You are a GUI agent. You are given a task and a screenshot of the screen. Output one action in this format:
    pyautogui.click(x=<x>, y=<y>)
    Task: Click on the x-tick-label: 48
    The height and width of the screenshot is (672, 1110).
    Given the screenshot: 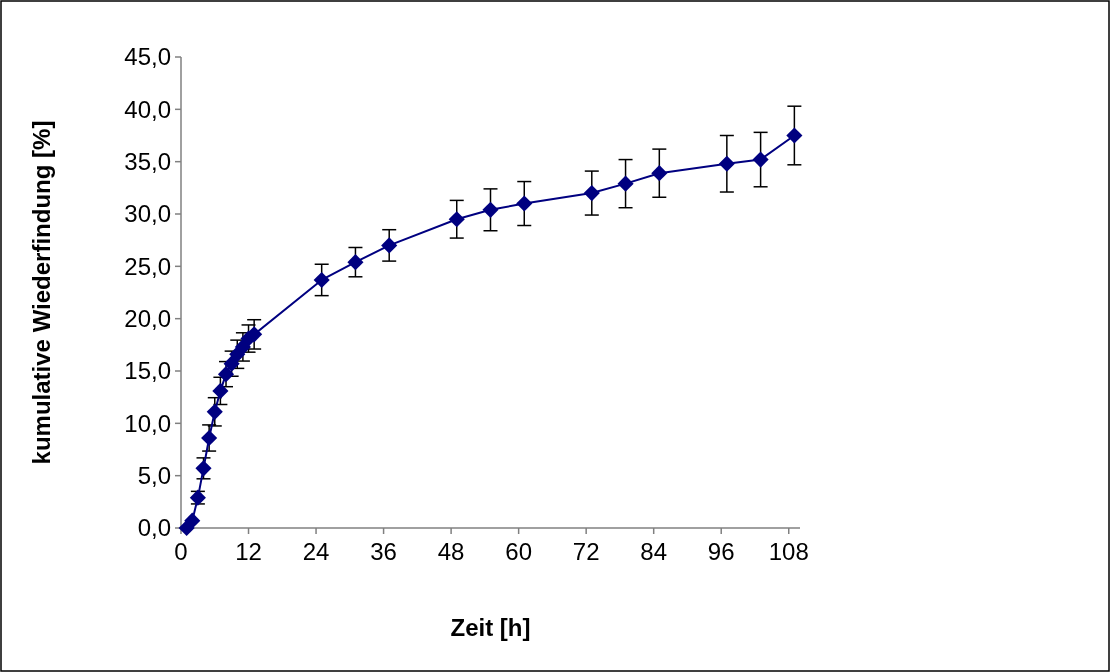 What is the action you would take?
    pyautogui.click(x=451, y=551)
    